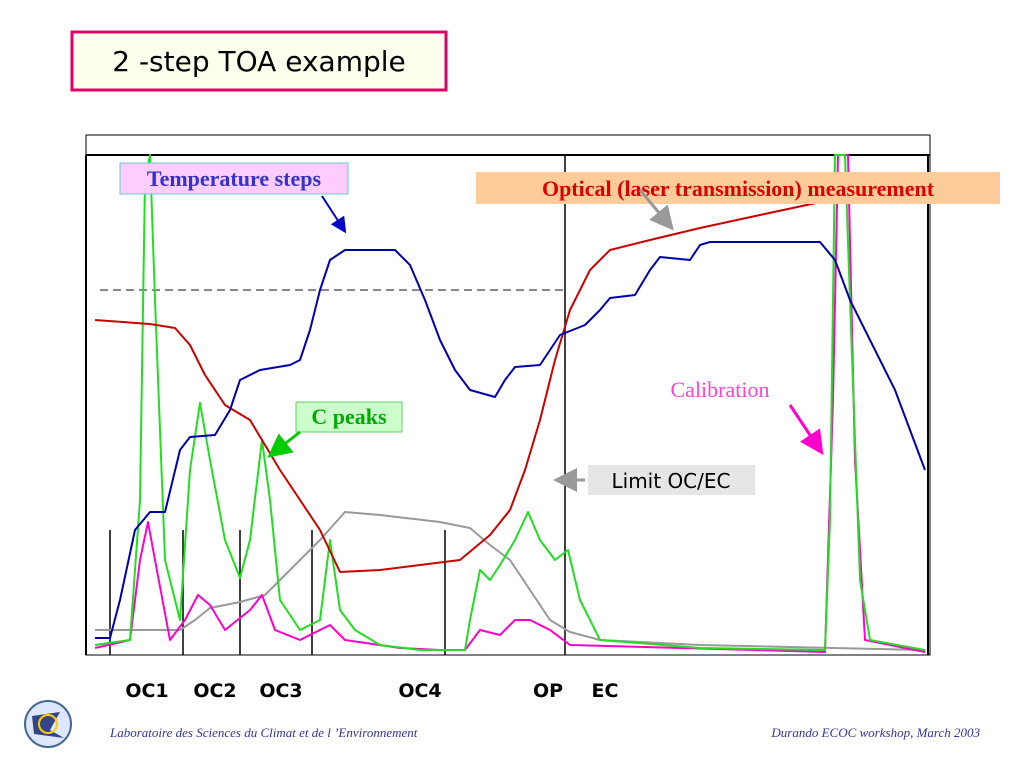 The image size is (1024, 768). I want to click on optical-label: Optical (laser transmission) measurement, so click(738, 188).